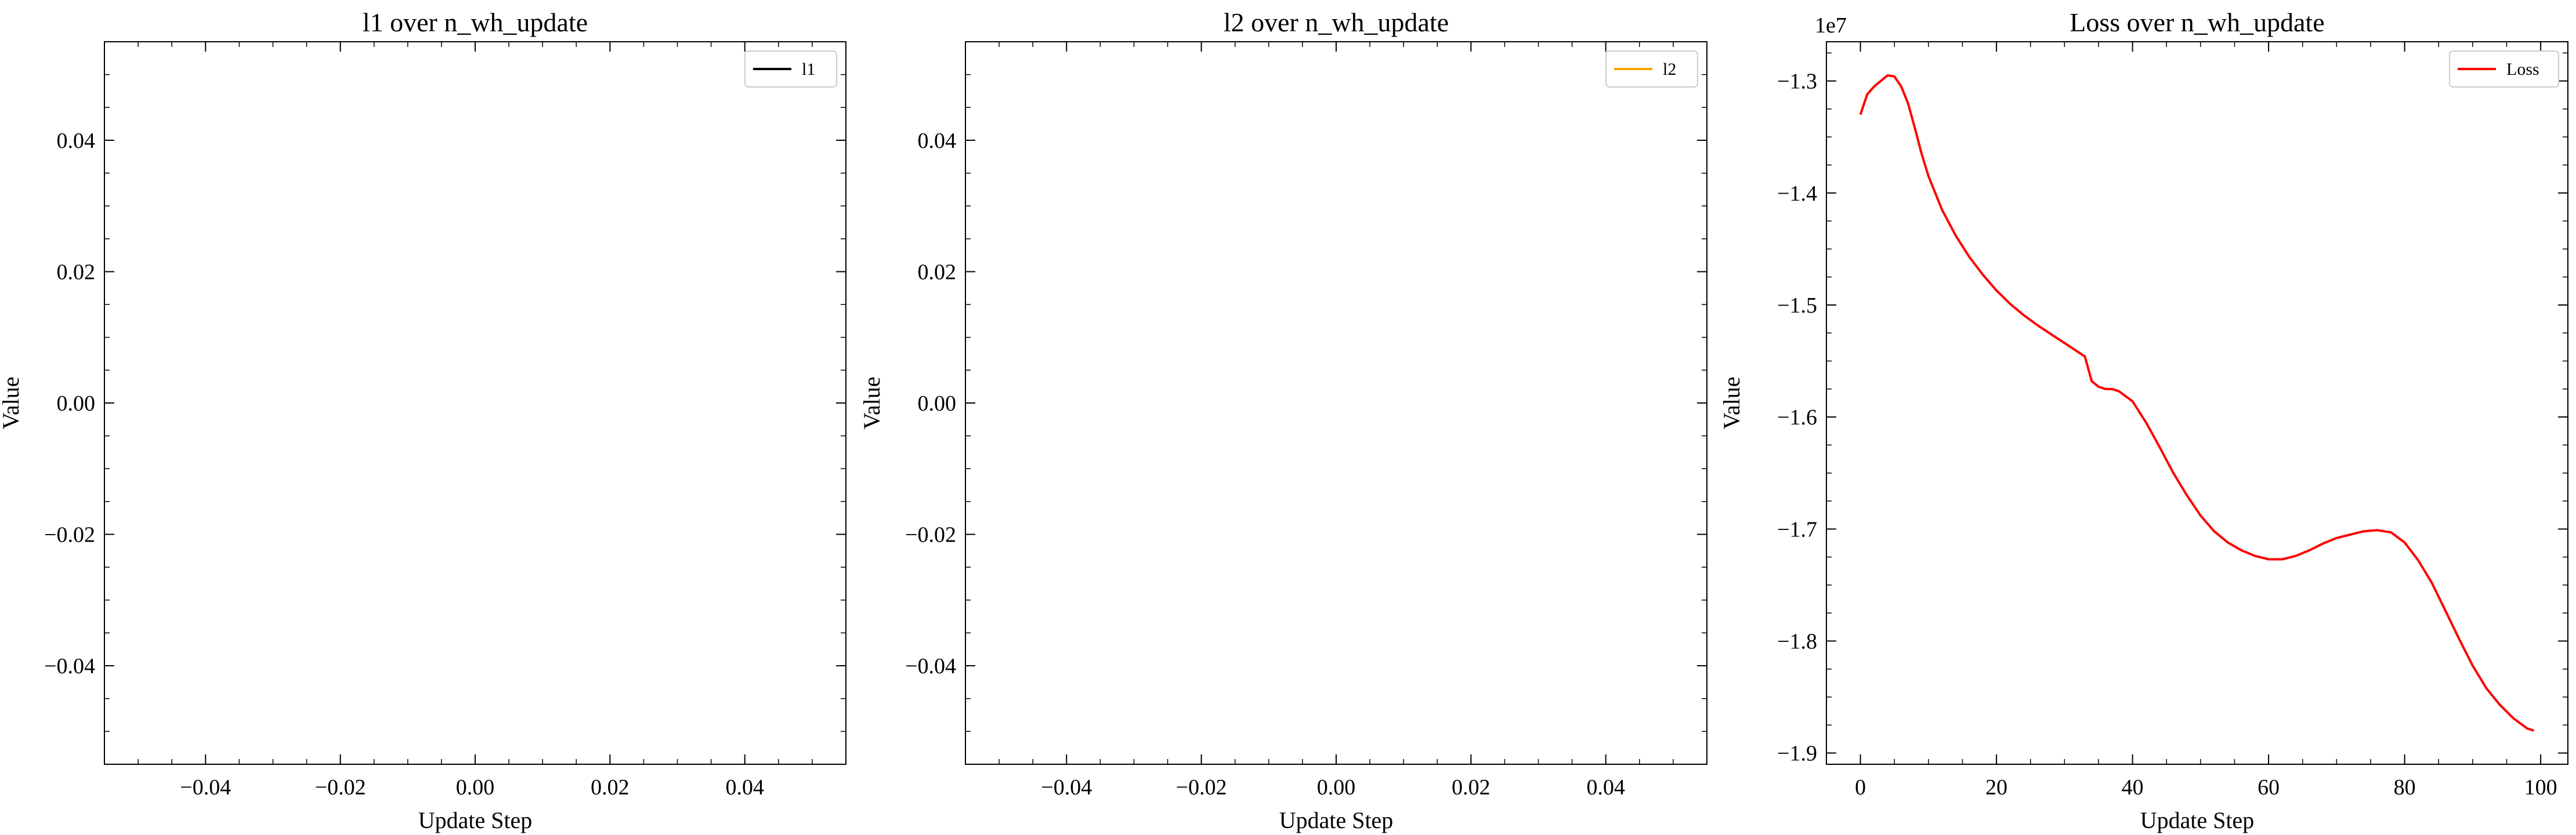 The width and height of the screenshot is (2576, 835). What do you see at coordinates (2197, 22) in the screenshot?
I see `chart-title: Loss over n_wh_update` at bounding box center [2197, 22].